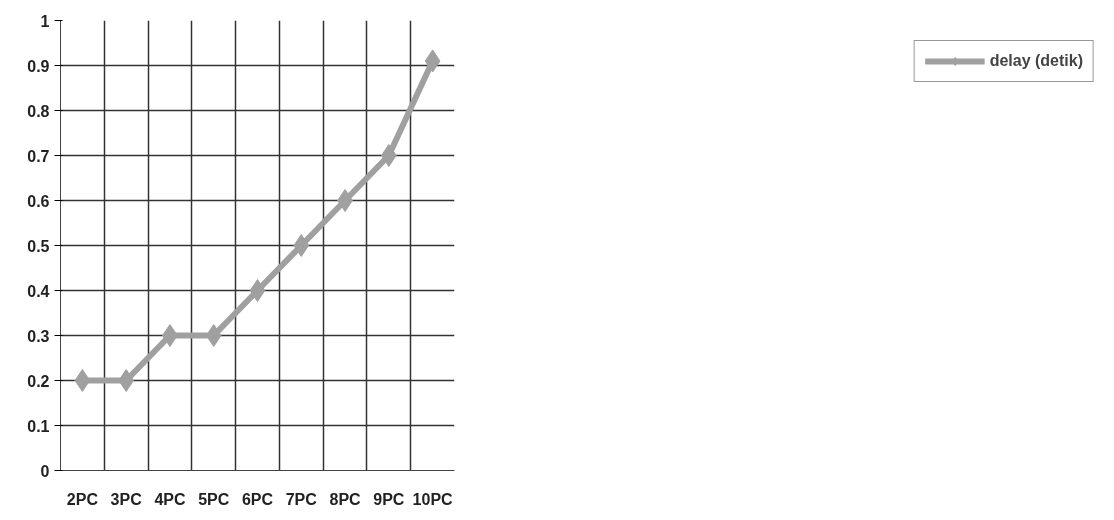 The height and width of the screenshot is (520, 1114). I want to click on y-tick-label: 0.4, so click(38, 291).